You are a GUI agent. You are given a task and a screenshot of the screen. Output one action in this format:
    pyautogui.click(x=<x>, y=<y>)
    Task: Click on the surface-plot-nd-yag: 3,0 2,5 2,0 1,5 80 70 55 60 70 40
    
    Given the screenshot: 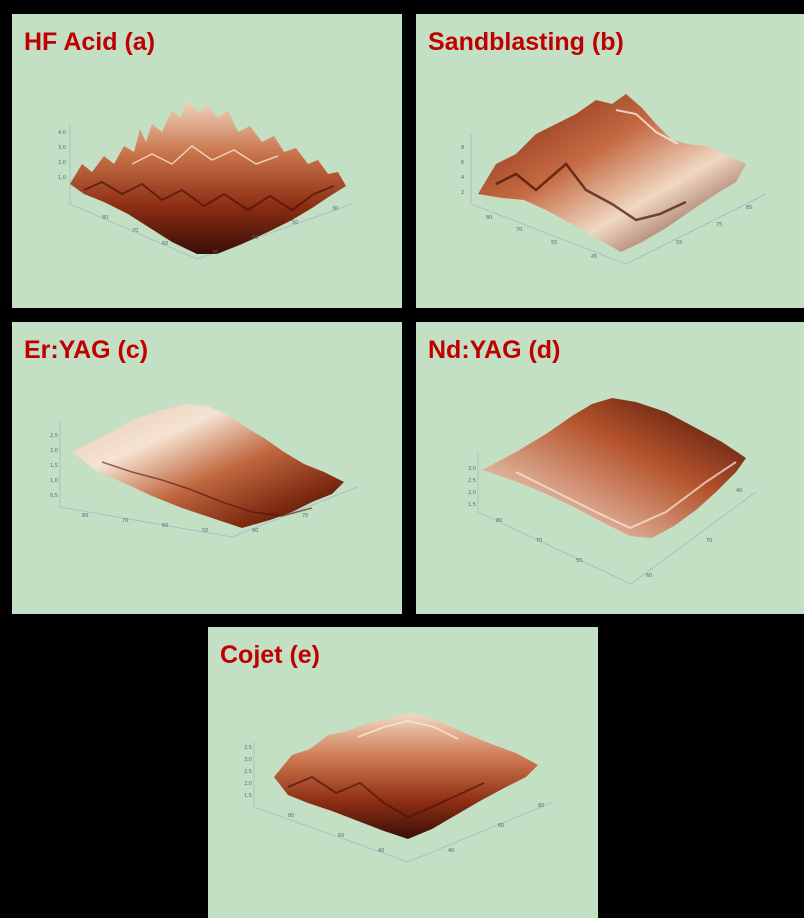 What is the action you would take?
    pyautogui.click(x=612, y=491)
    